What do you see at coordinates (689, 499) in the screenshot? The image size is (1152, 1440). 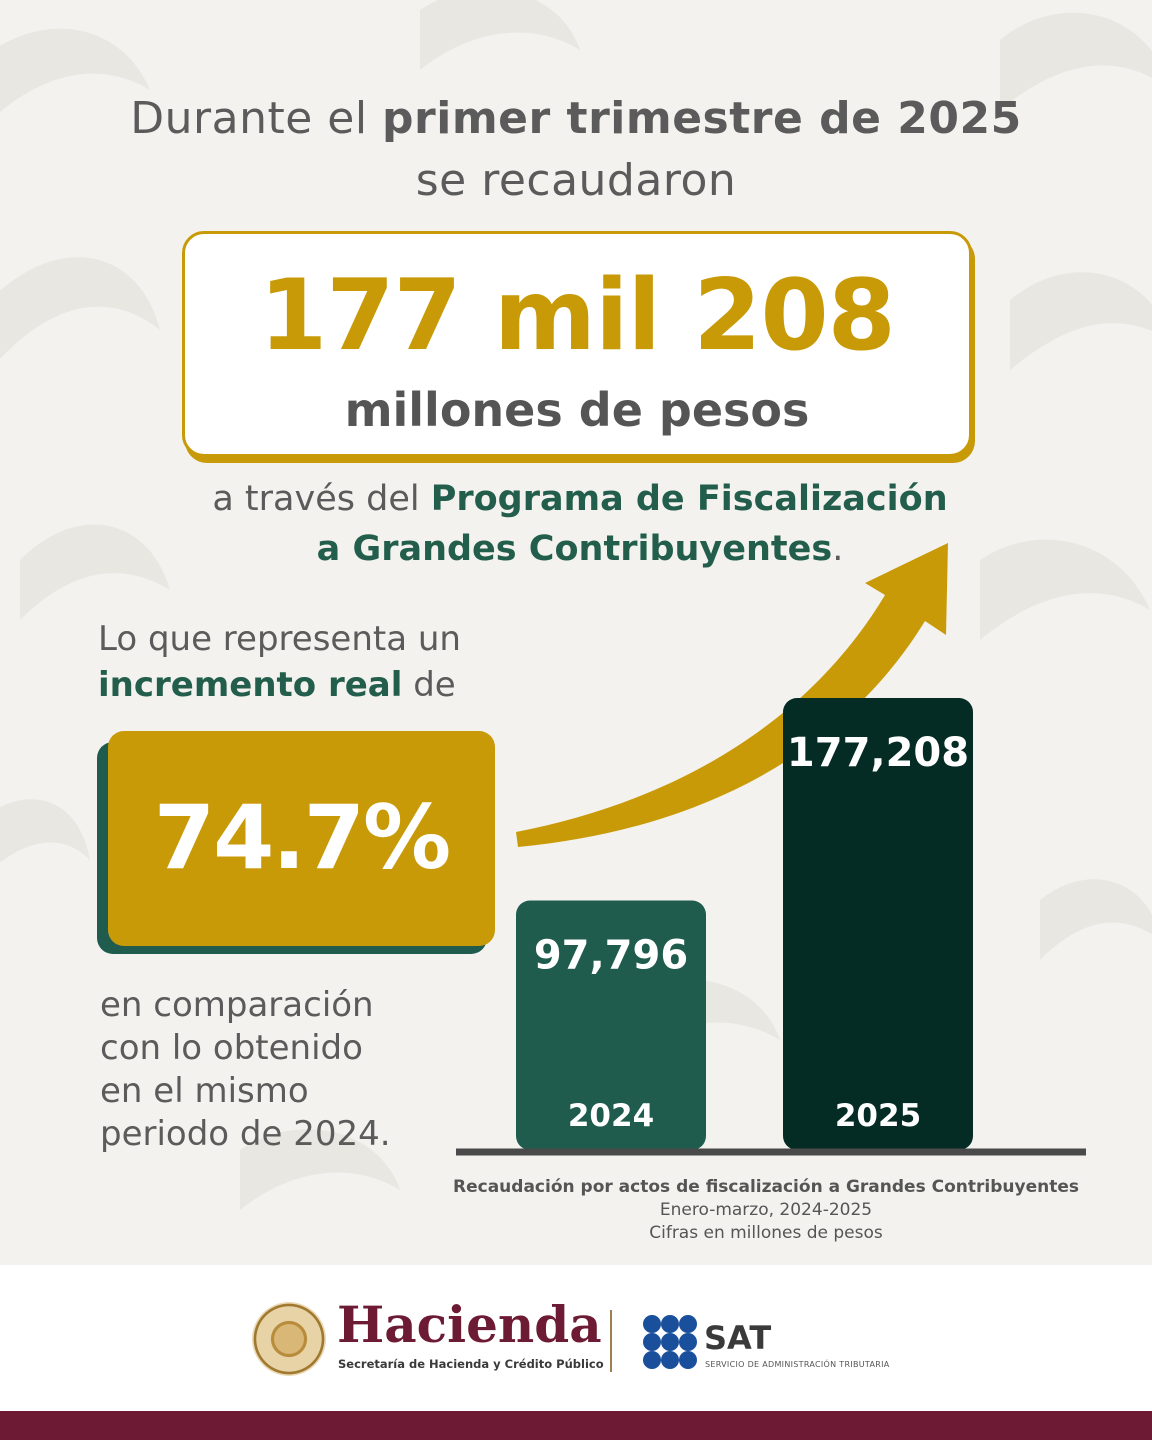 I see `program-name-line1: Programa de Fiscalización` at bounding box center [689, 499].